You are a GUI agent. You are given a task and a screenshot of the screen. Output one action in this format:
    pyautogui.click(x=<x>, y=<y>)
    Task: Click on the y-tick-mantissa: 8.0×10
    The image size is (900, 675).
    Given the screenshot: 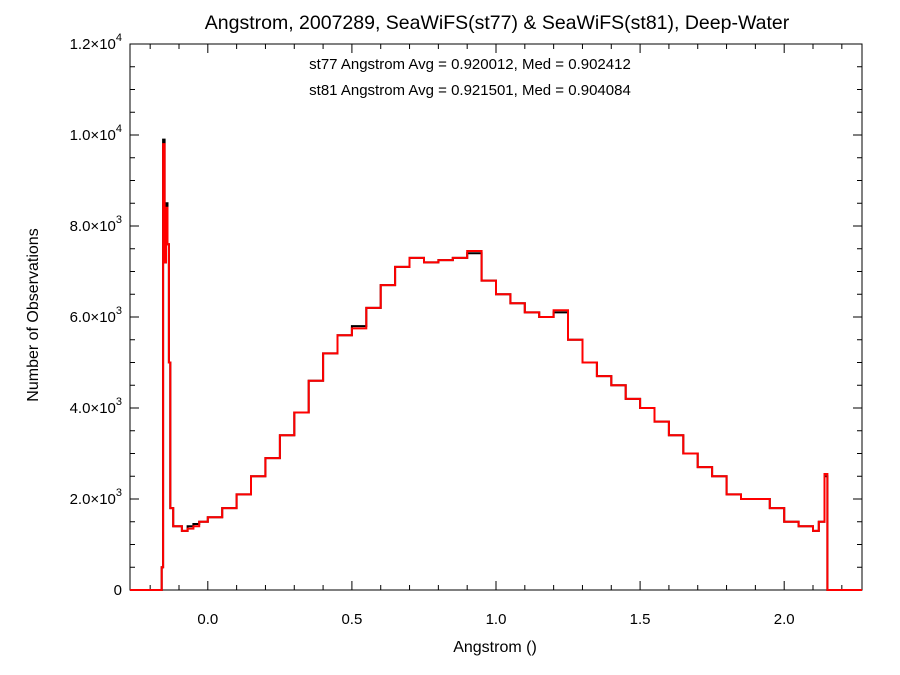 What is the action you would take?
    pyautogui.click(x=93, y=226)
    